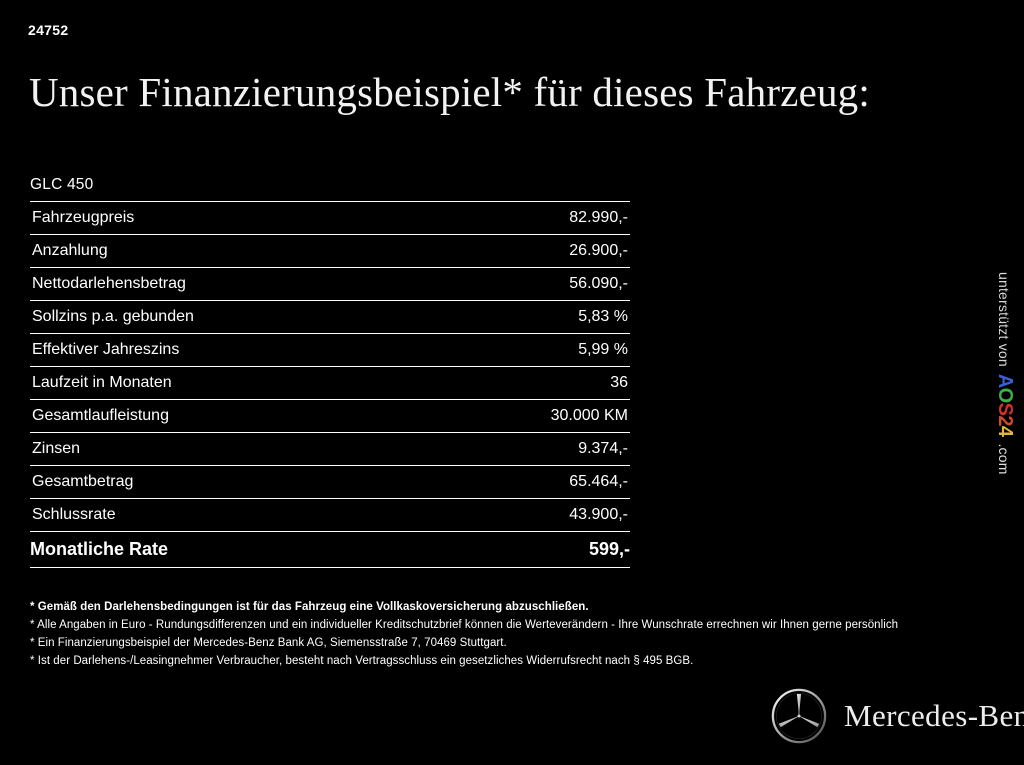 The height and width of the screenshot is (765, 1024). I want to click on row-label: Effektiver Jahreszins, so click(106, 349).